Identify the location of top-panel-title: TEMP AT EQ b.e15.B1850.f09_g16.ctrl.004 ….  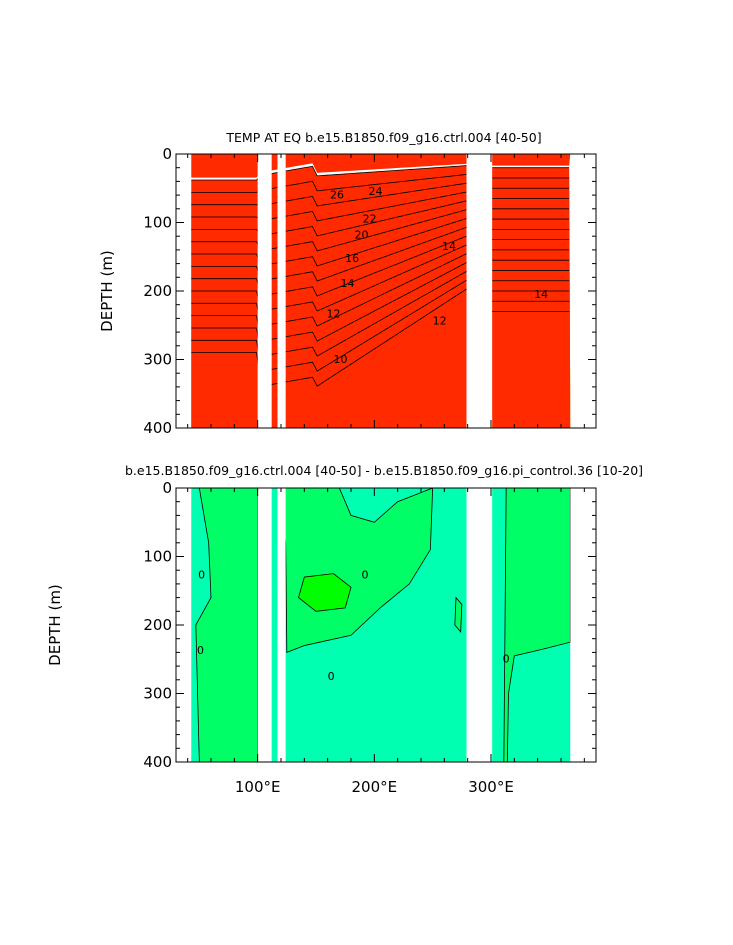
(383, 137).